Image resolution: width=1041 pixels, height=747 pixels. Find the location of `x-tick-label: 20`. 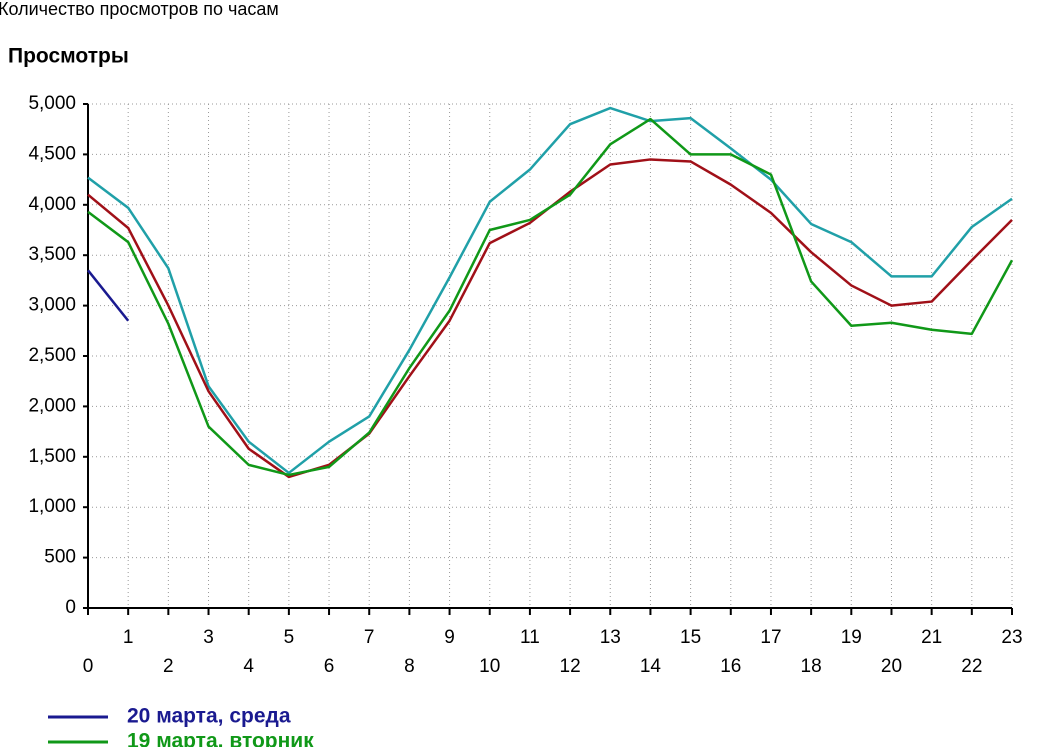

x-tick-label: 20 is located at coordinates (891, 666).